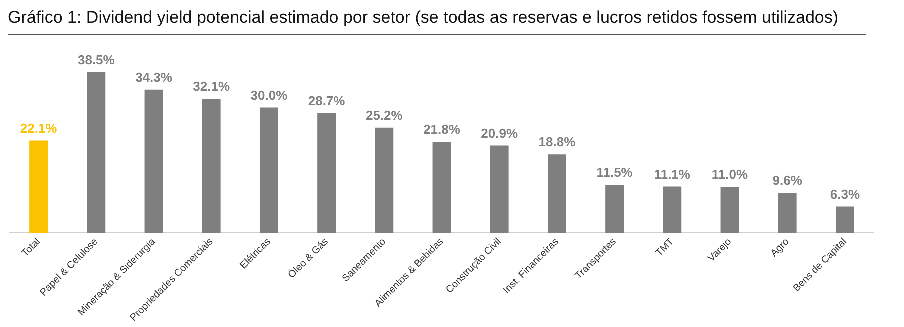 The image size is (904, 327). What do you see at coordinates (787, 180) in the screenshot?
I see `data-label: 9.6%` at bounding box center [787, 180].